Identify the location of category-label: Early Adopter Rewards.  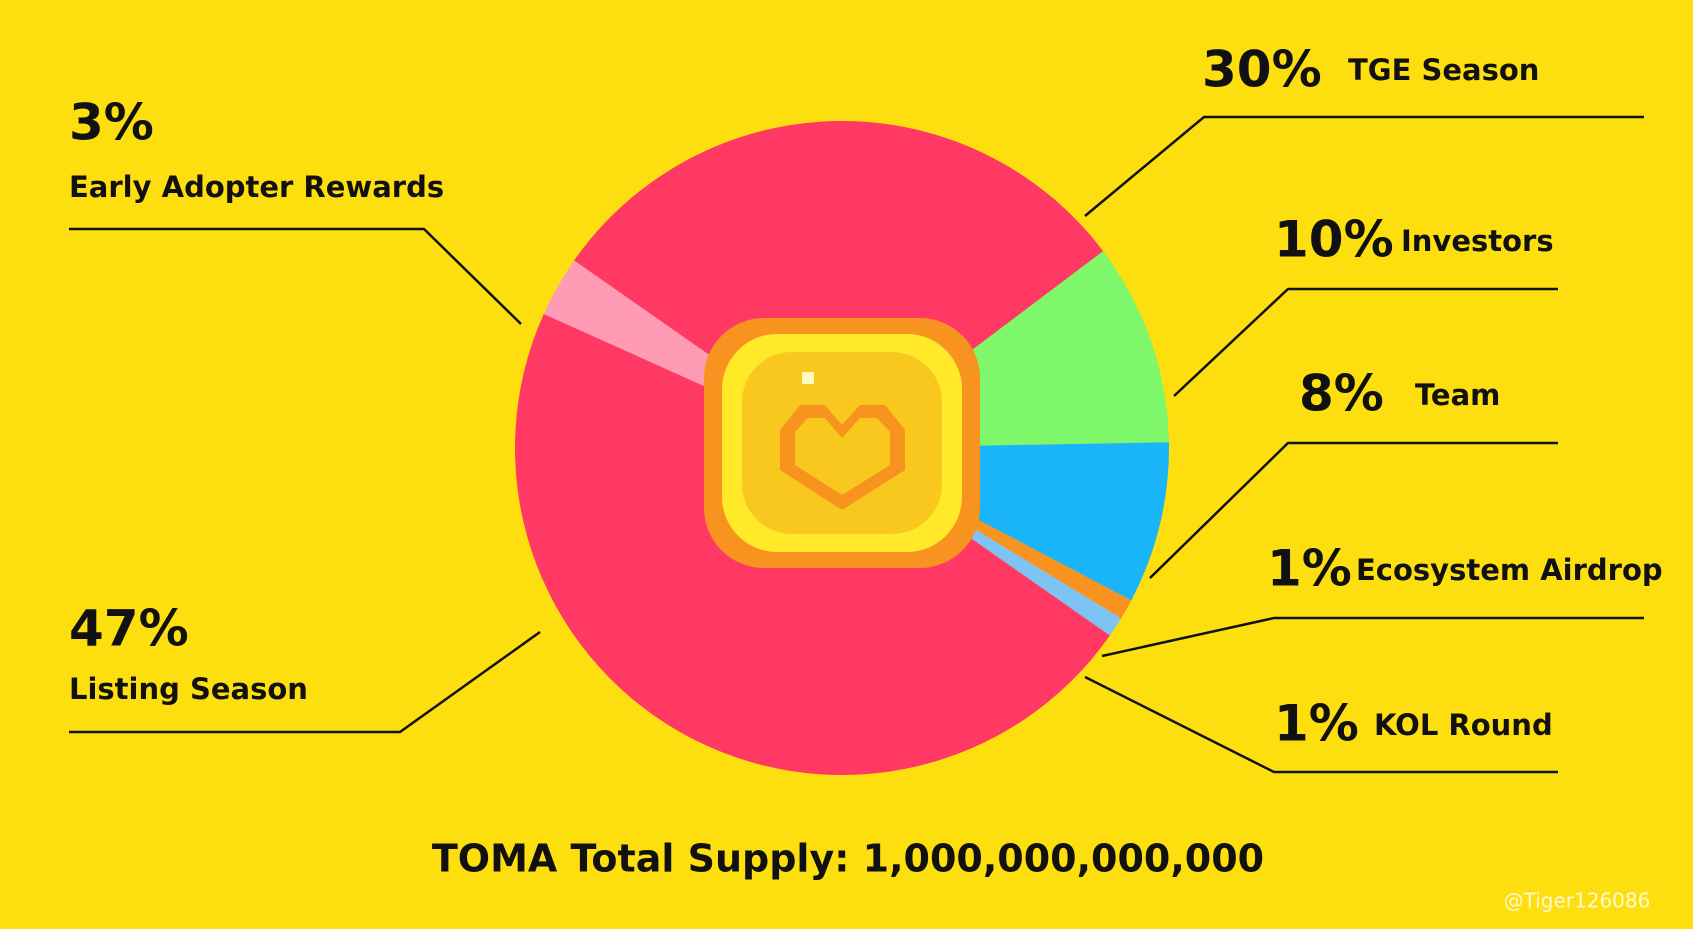
(256, 187).